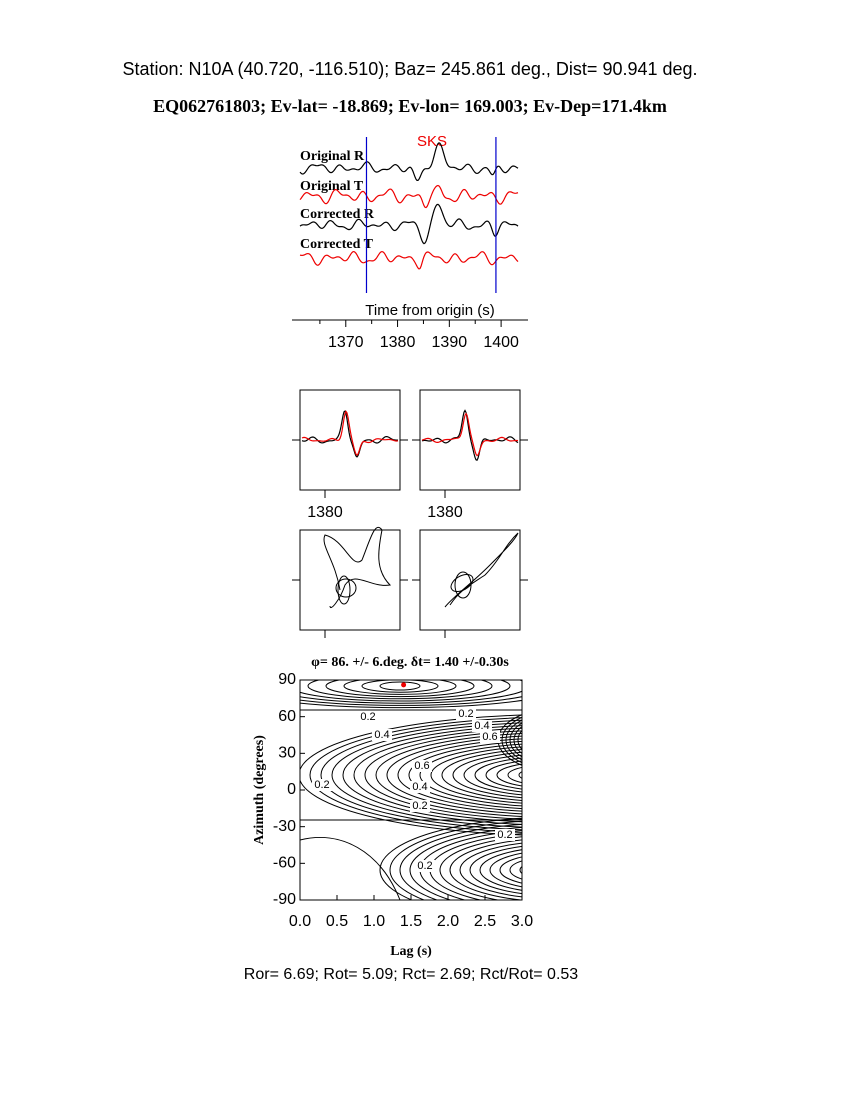  I want to click on best-fit-point, so click(404, 685).